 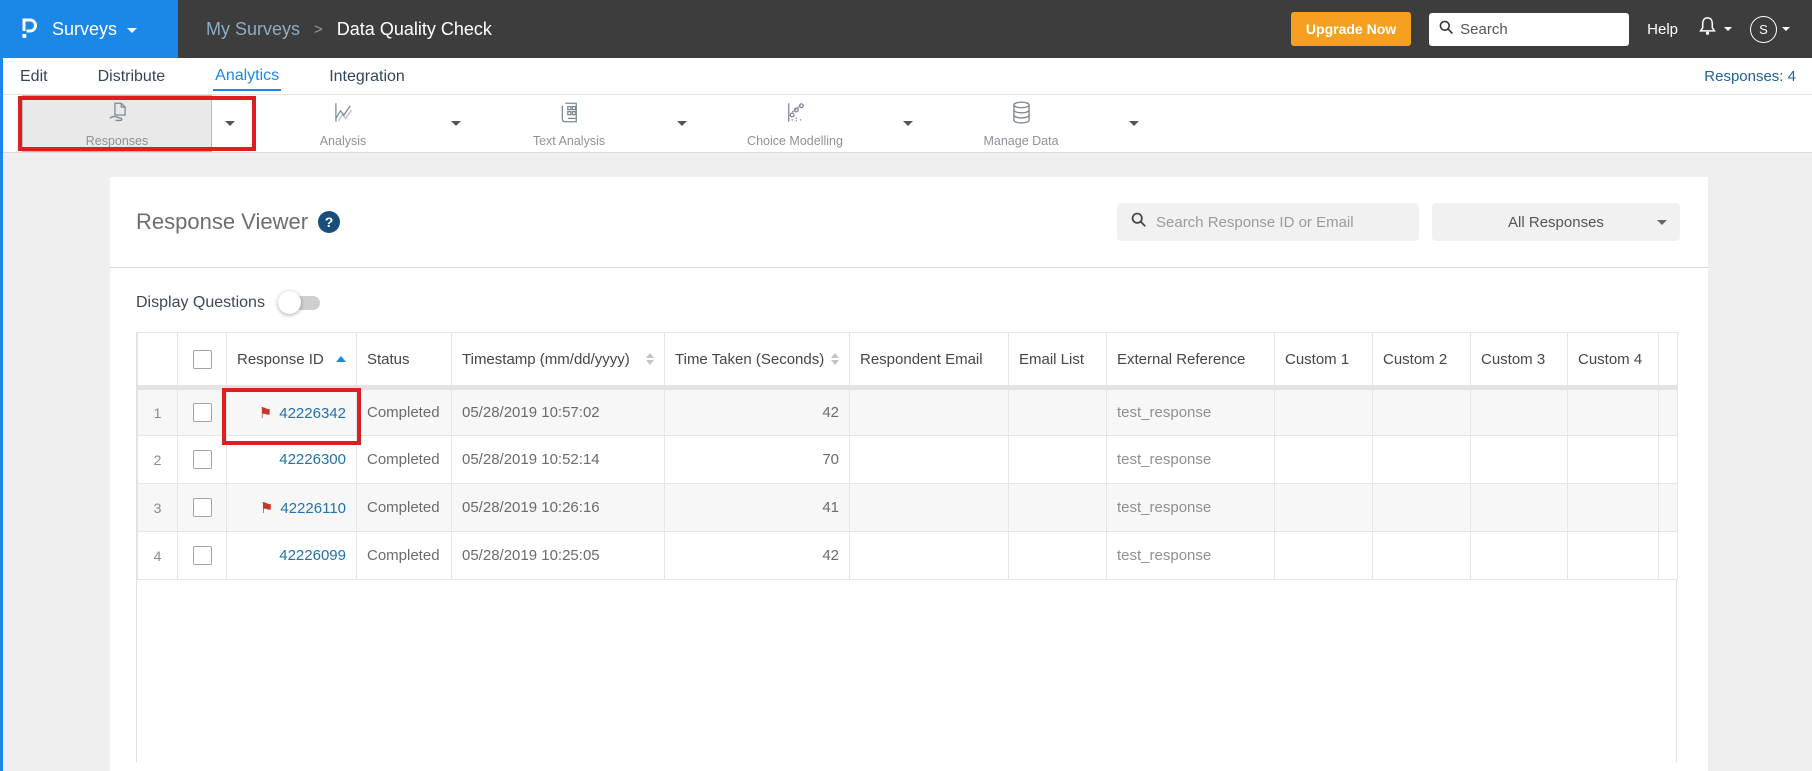 What do you see at coordinates (929, 361) in the screenshot?
I see `col-respondent-email: Respondent Email` at bounding box center [929, 361].